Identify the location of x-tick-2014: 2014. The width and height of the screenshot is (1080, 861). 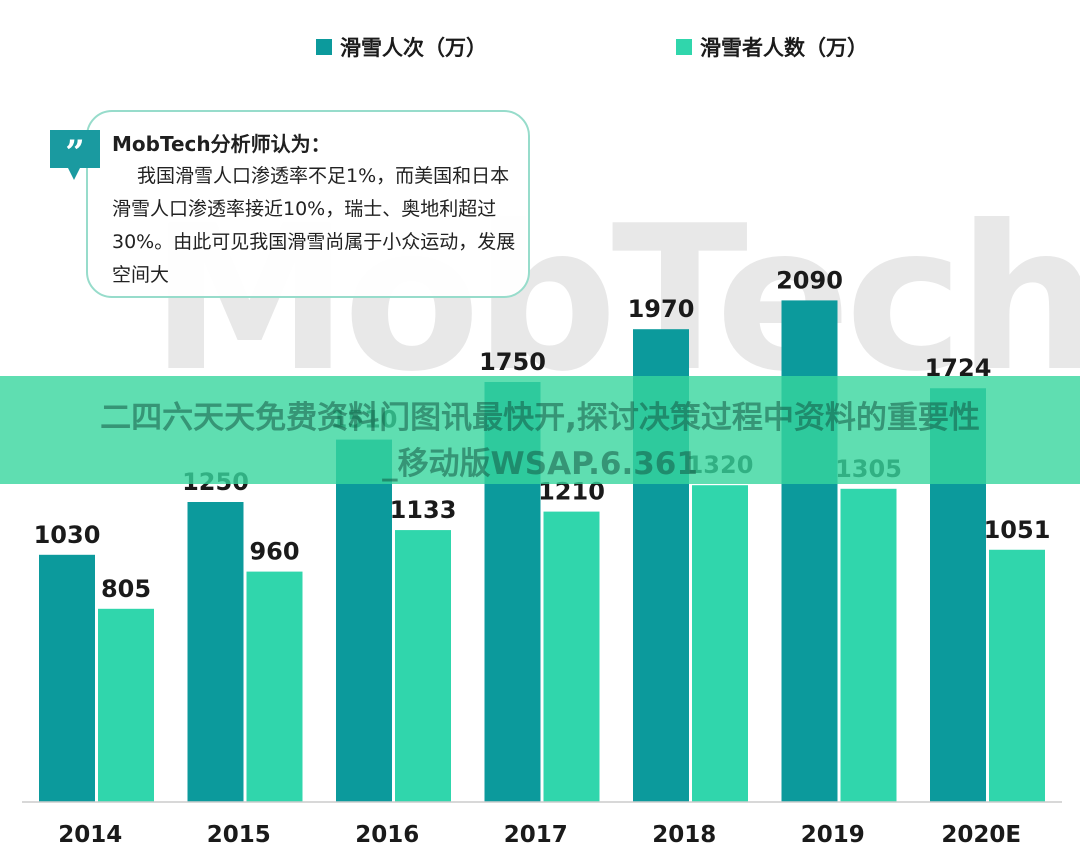
(90, 835).